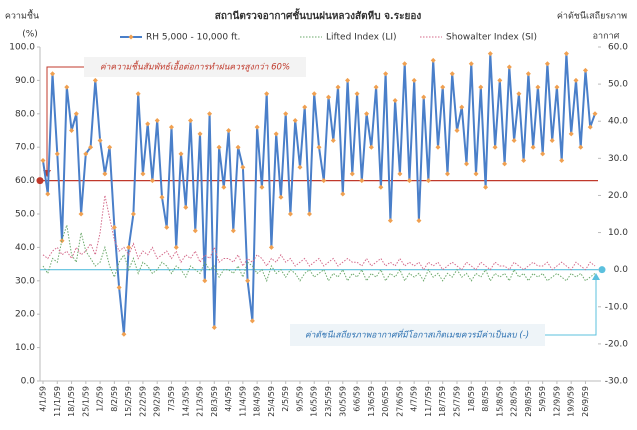 This screenshot has width=637, height=430. Describe the element at coordinates (617, 344) in the screenshot. I see `y2-tick-label: -20.0` at that location.